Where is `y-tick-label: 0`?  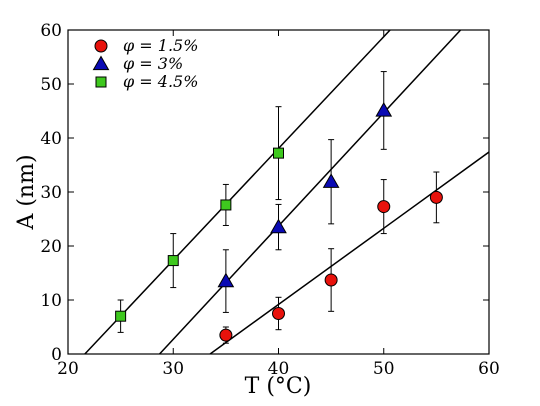
y-tick-label: 0 is located at coordinates (56, 355).